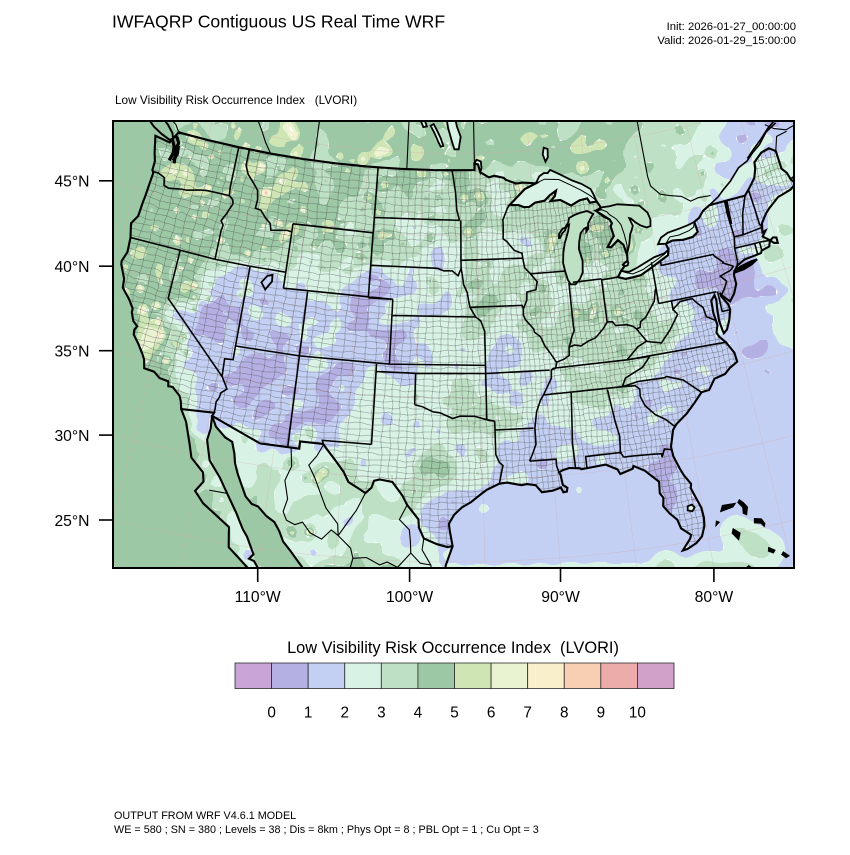  I want to click on svg-text: 30°N, so click(71, 436).